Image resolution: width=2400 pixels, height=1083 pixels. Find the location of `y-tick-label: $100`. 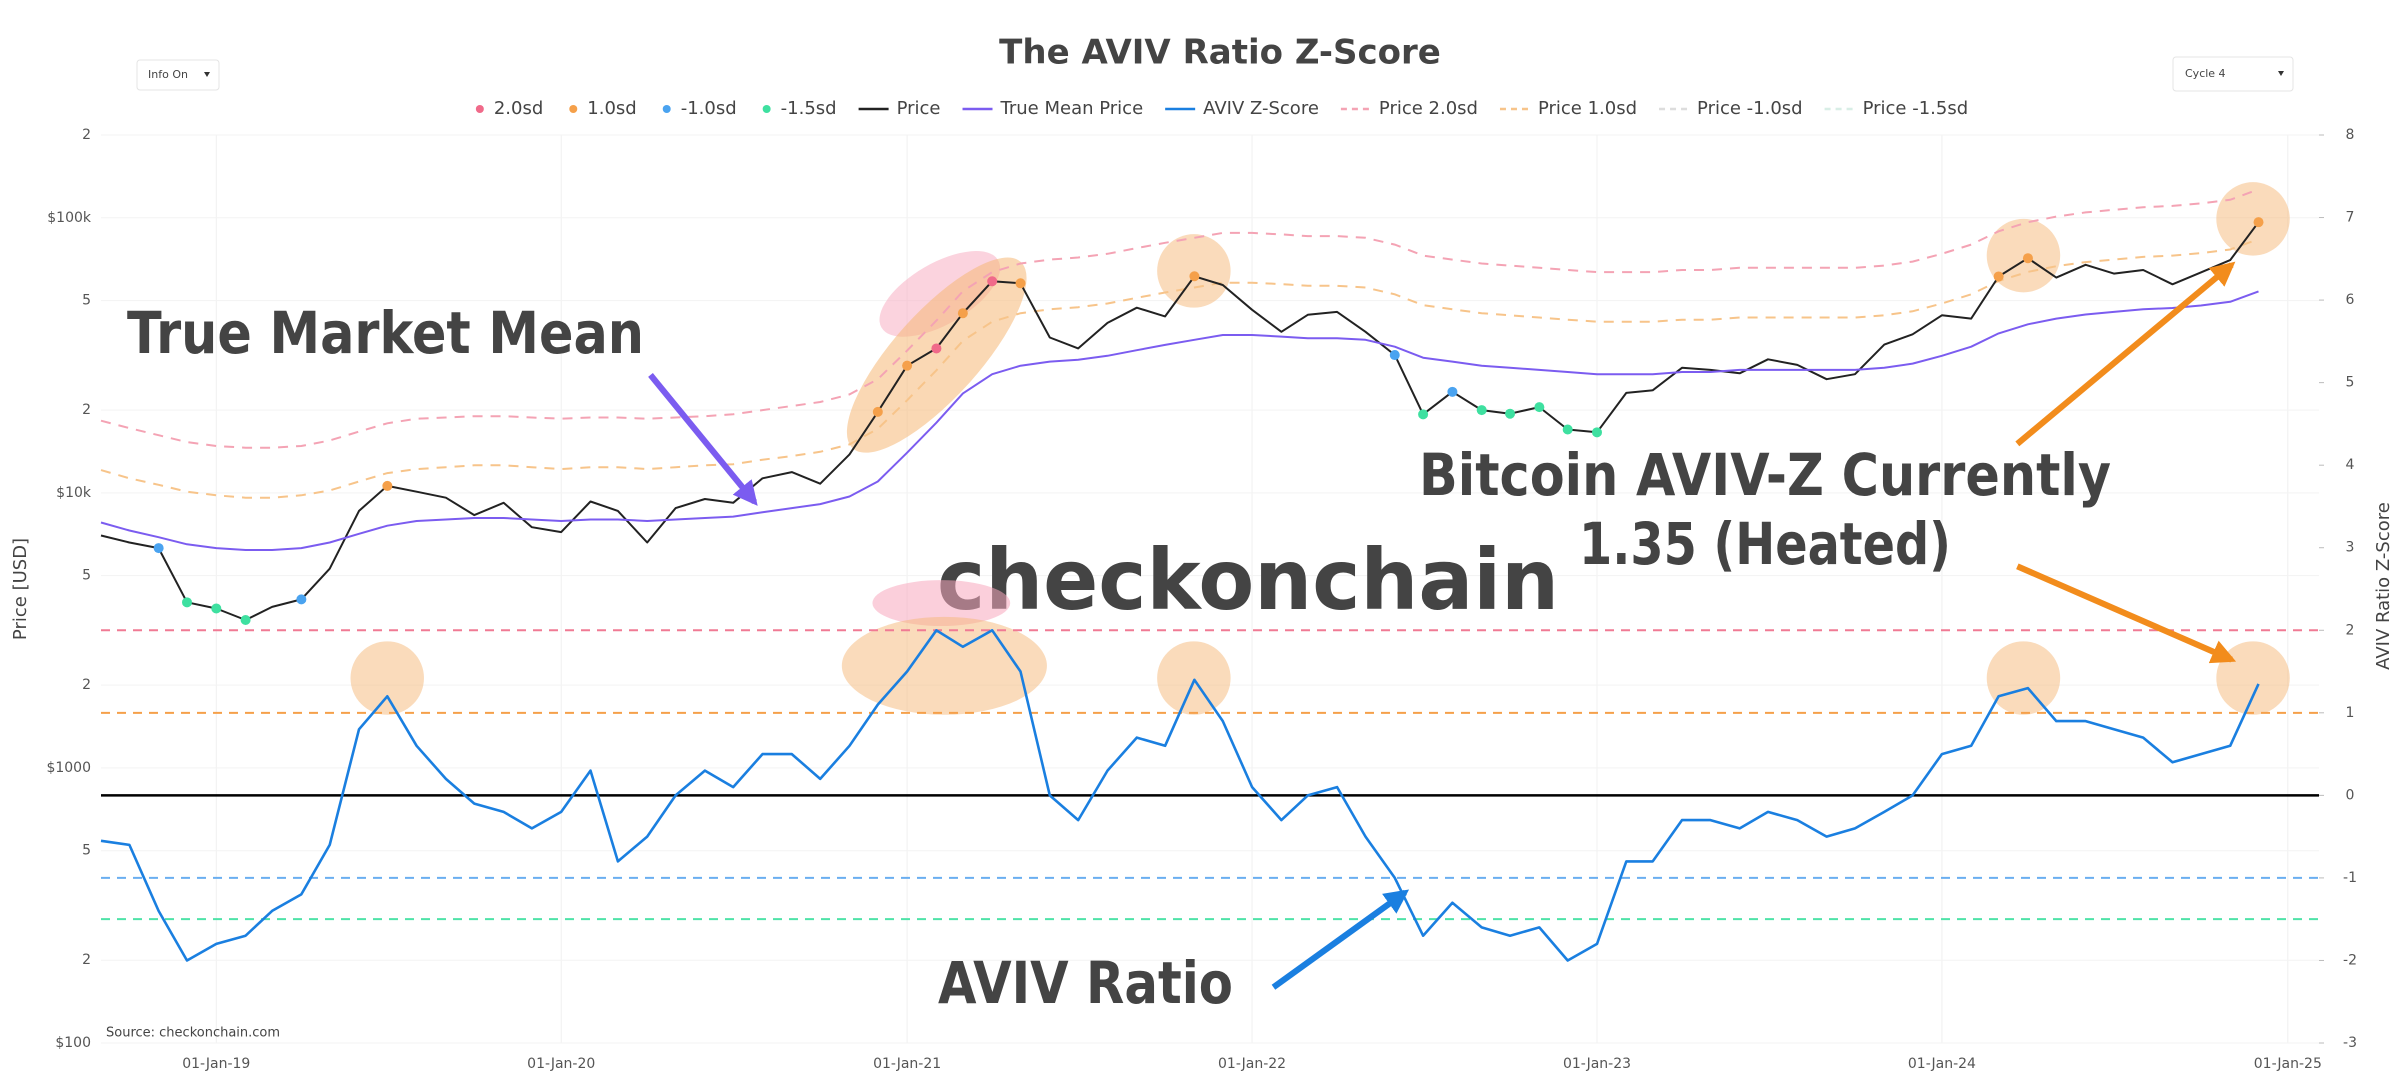

y-tick-label: $100 is located at coordinates (73, 1043).